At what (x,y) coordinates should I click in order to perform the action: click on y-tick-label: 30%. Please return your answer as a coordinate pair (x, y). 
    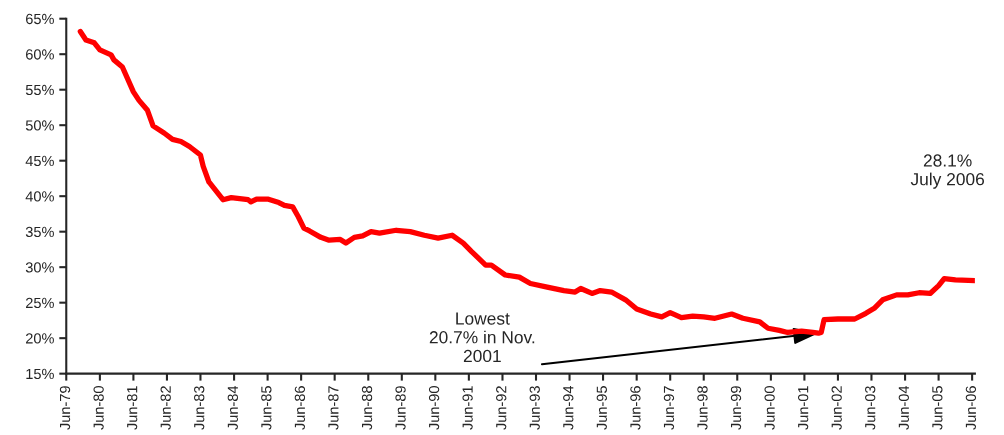
    Looking at the image, I should click on (39, 267).